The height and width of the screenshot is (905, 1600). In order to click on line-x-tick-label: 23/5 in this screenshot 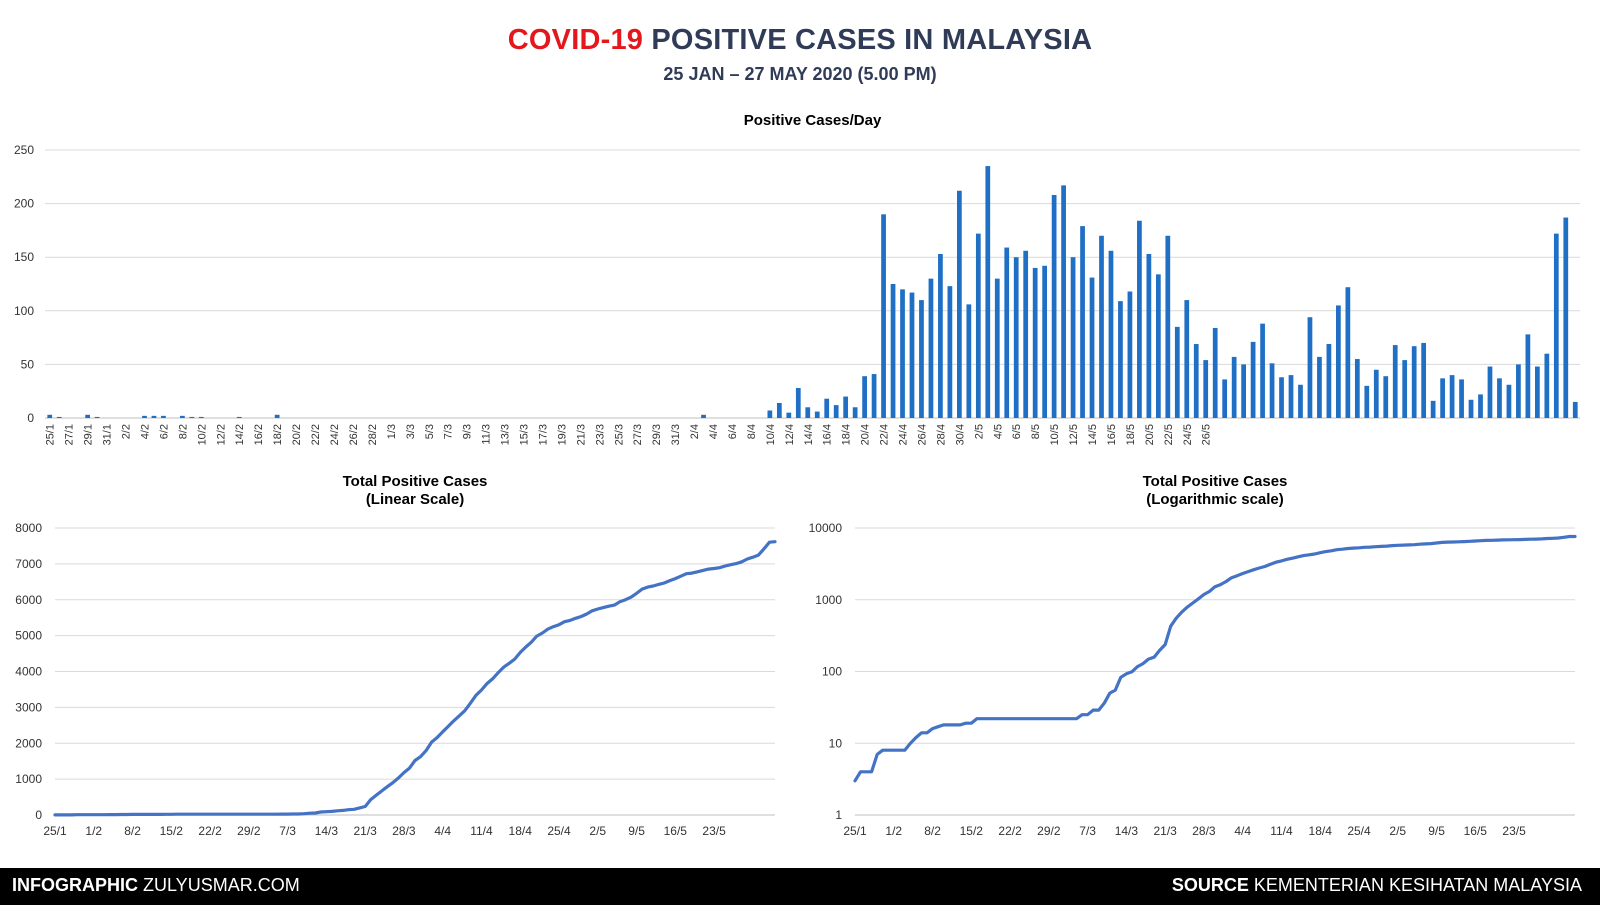, I will do `click(714, 831)`.